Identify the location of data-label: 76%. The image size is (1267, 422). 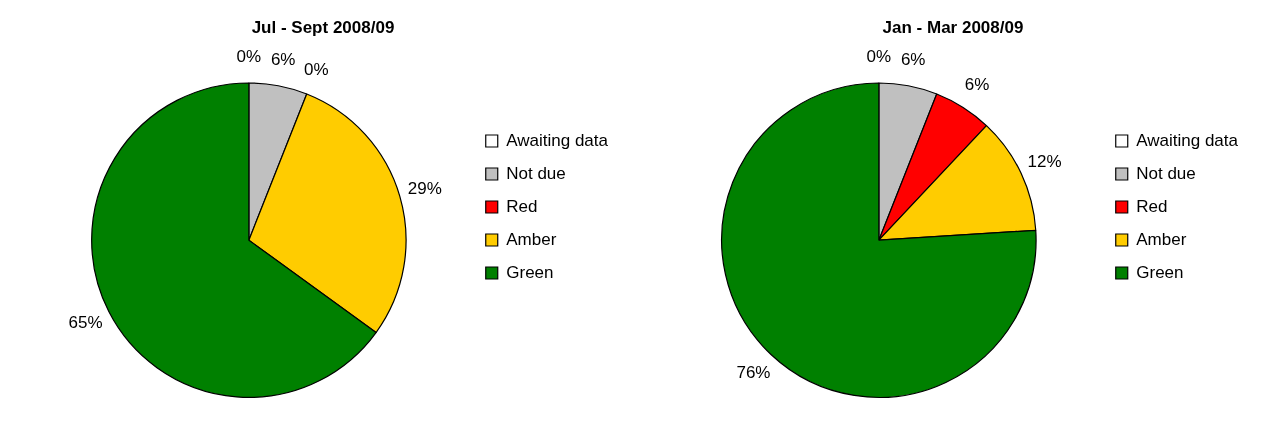
(753, 373).